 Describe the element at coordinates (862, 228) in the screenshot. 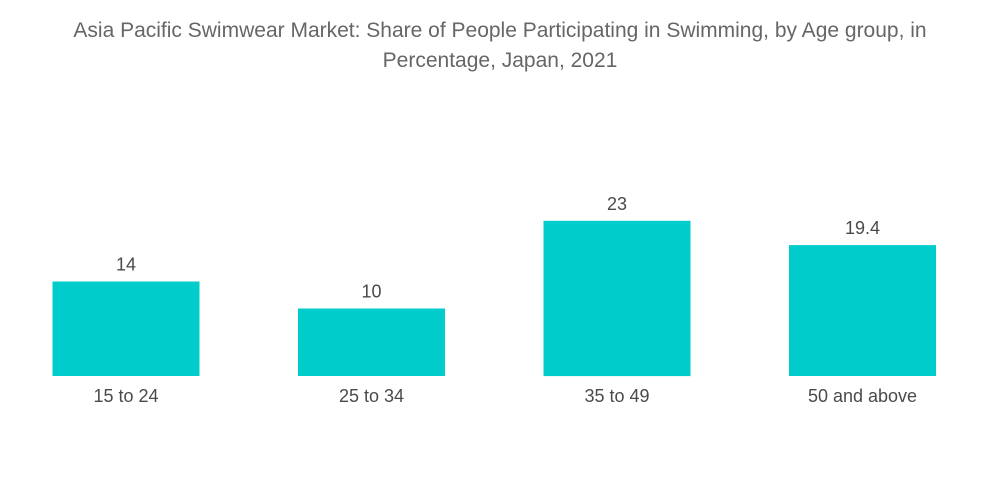

I see `data-label-4: 19.4` at that location.